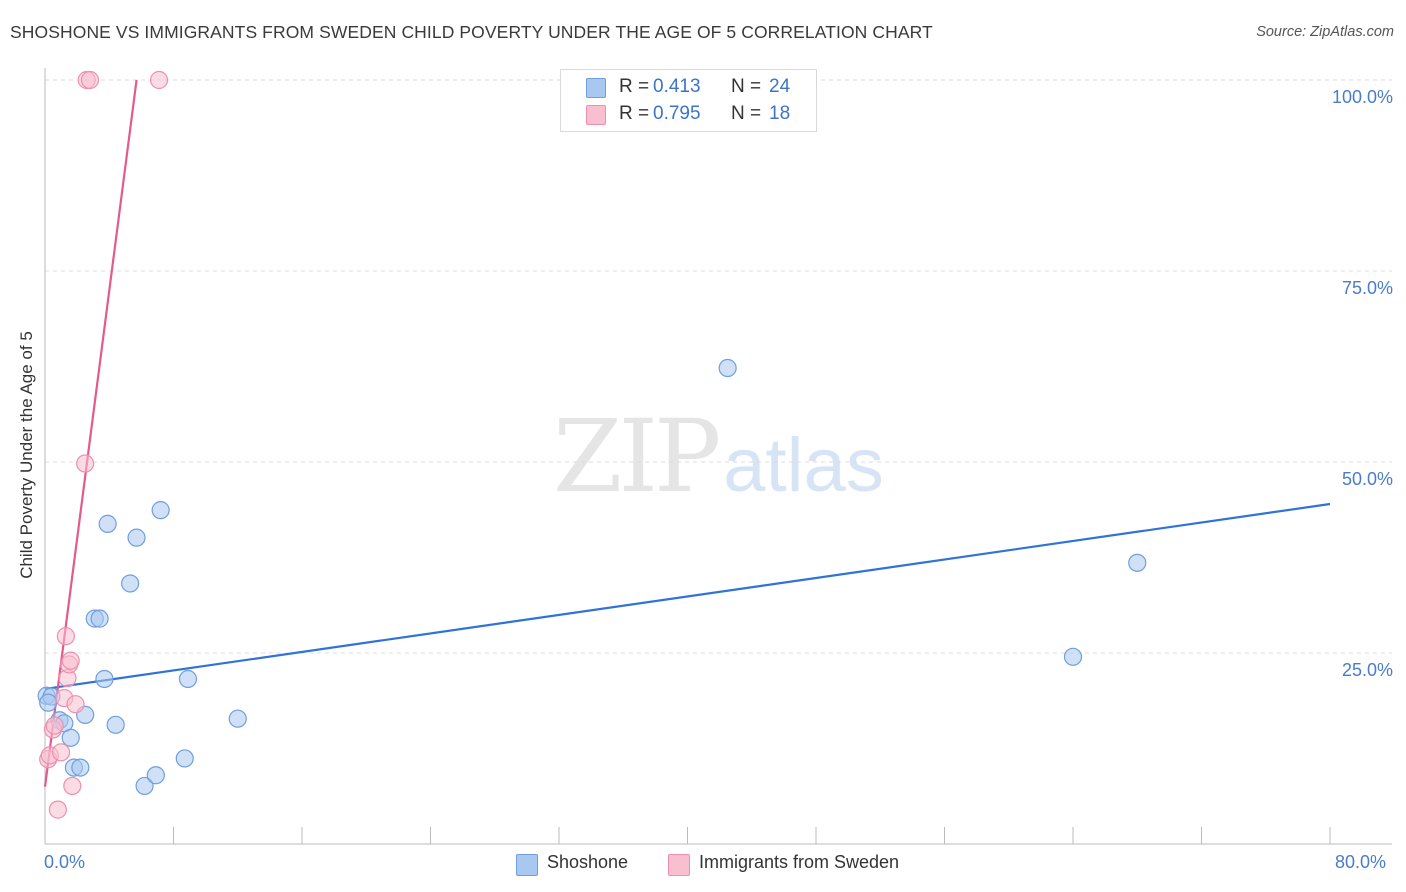 The height and width of the screenshot is (892, 1406). Describe the element at coordinates (1367, 670) in the screenshot. I see `y-tick-label-25: 25.0%` at that location.